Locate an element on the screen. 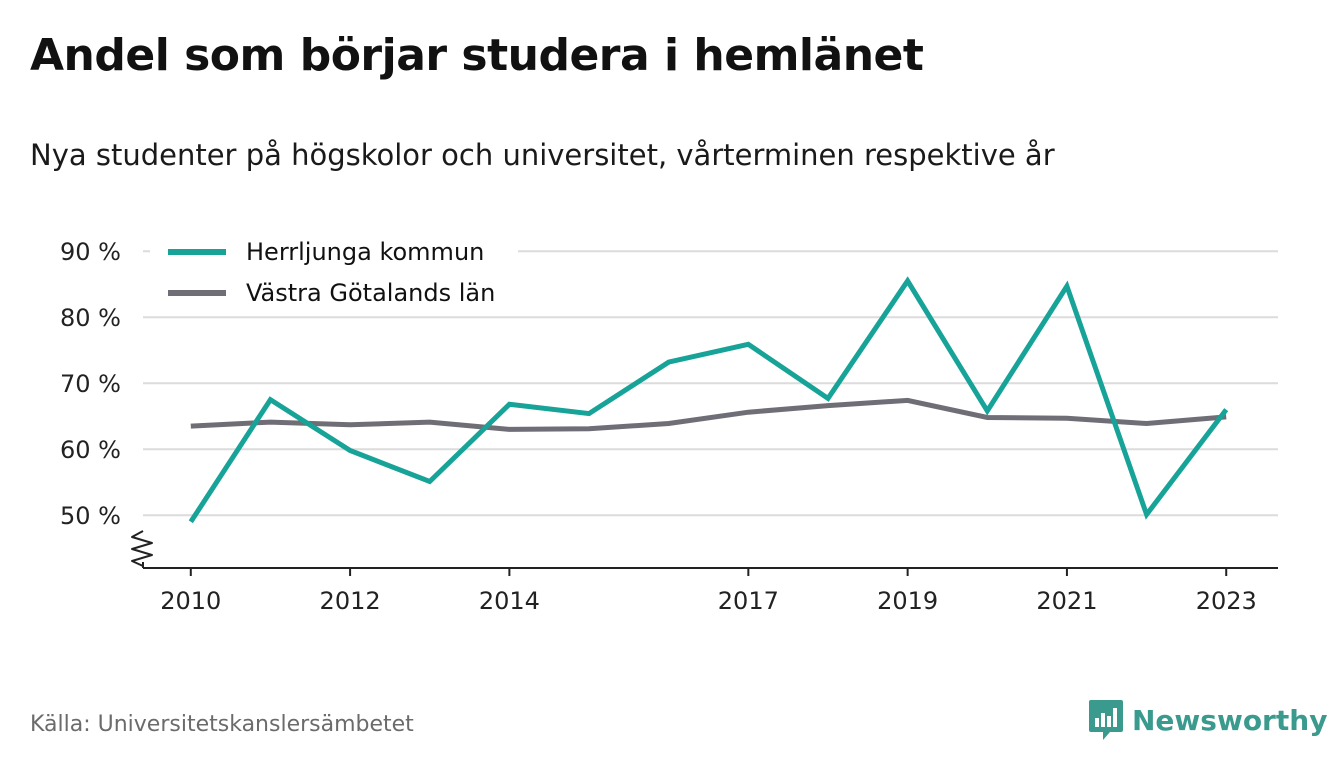  x-tick-label: 2010 is located at coordinates (190, 601).